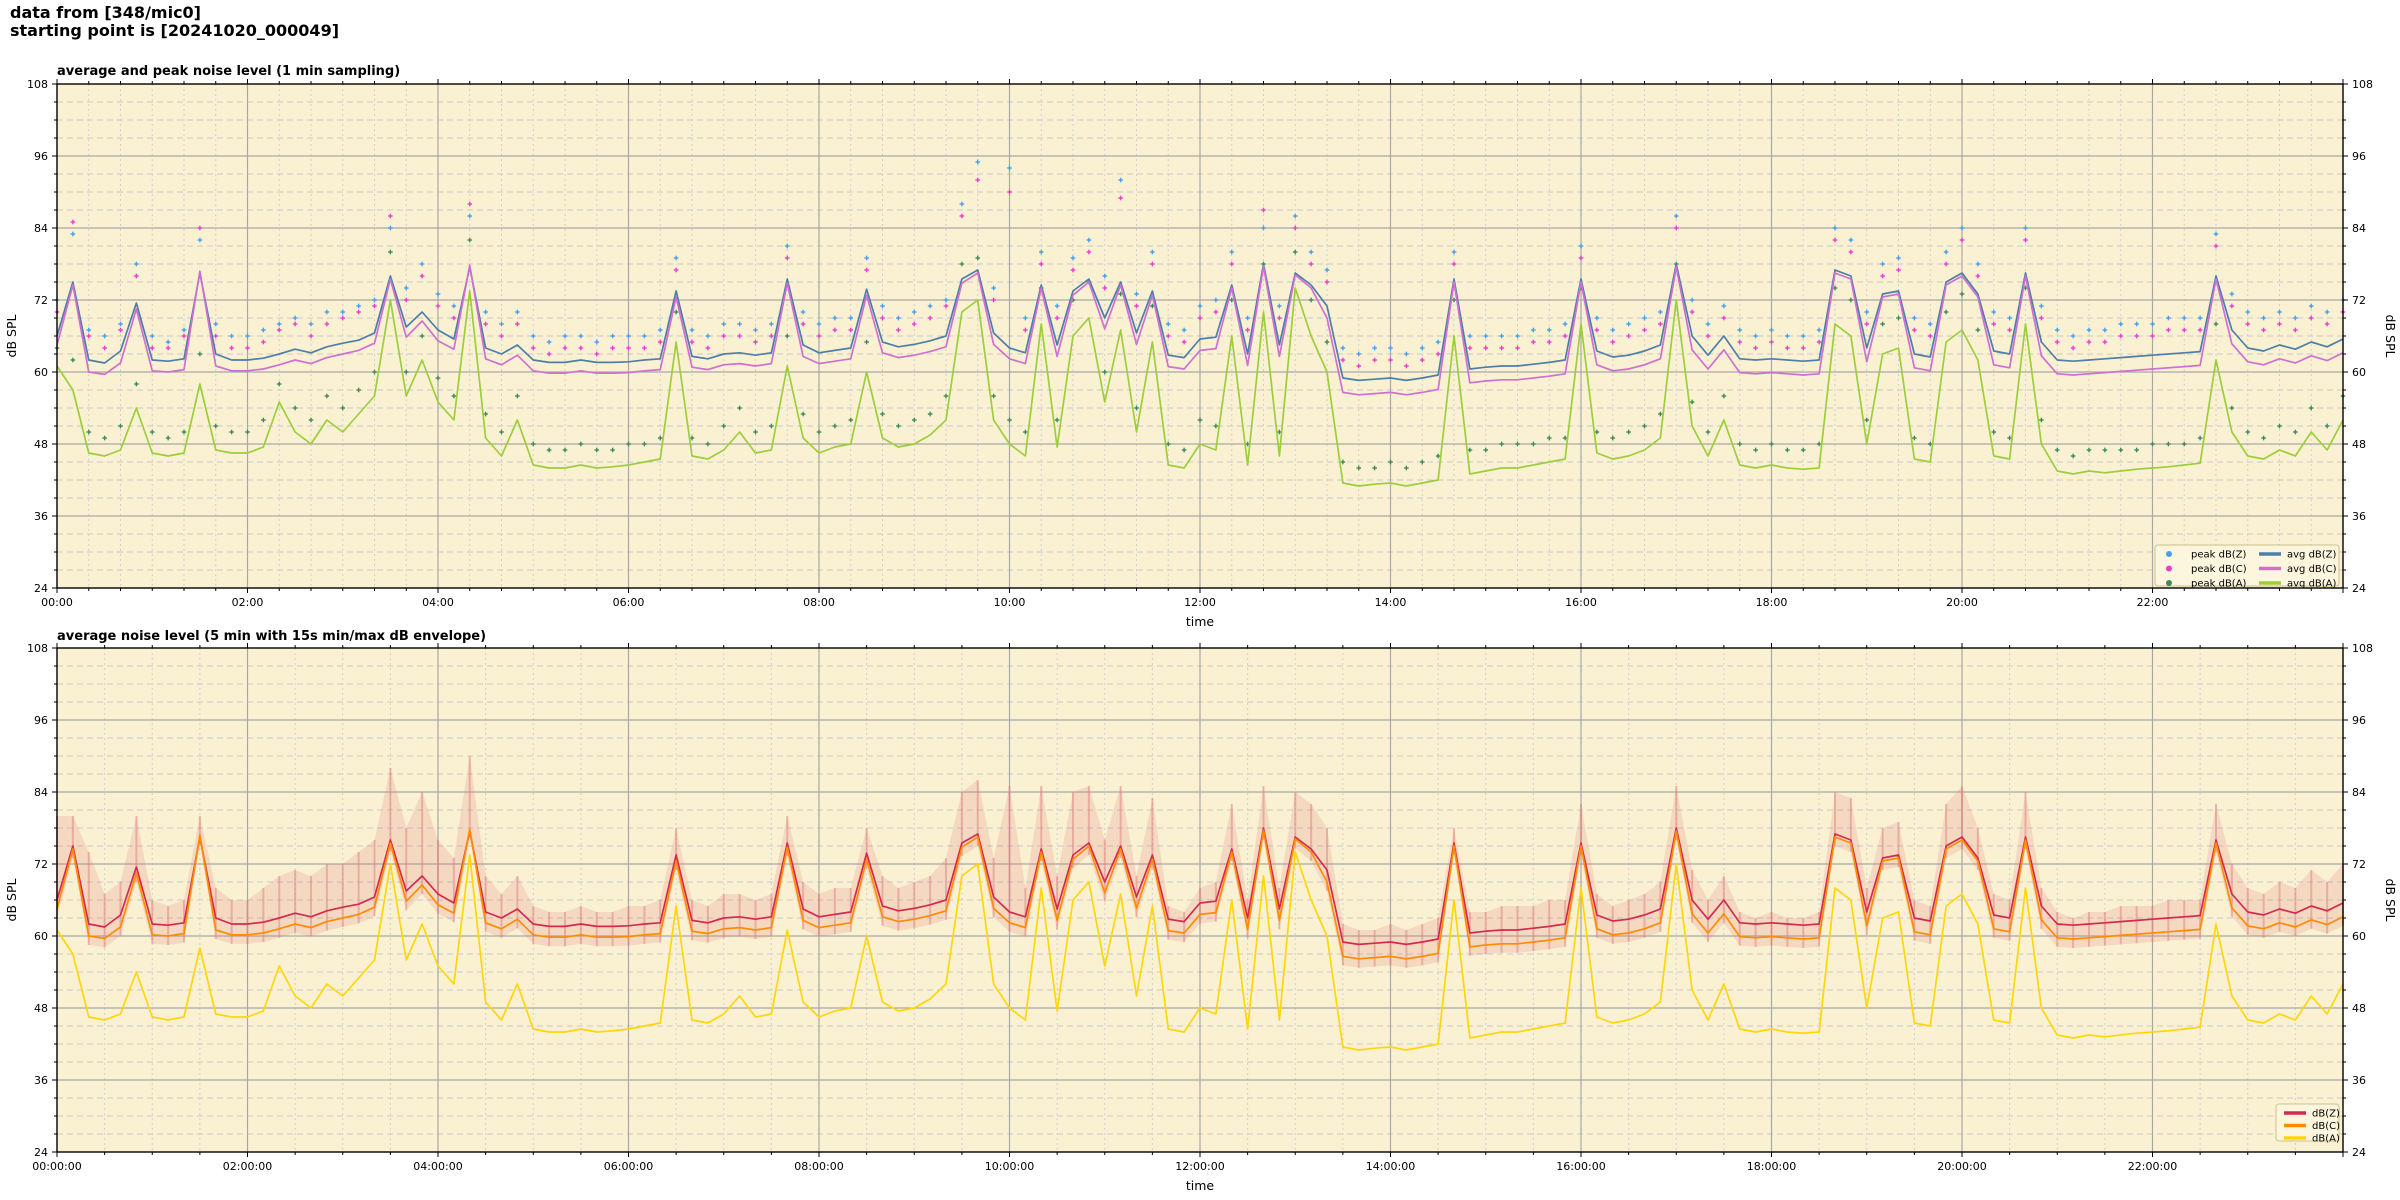 This screenshot has height=1200, width=2400. I want to click on x-tick-label: 06:00, so click(629, 602).